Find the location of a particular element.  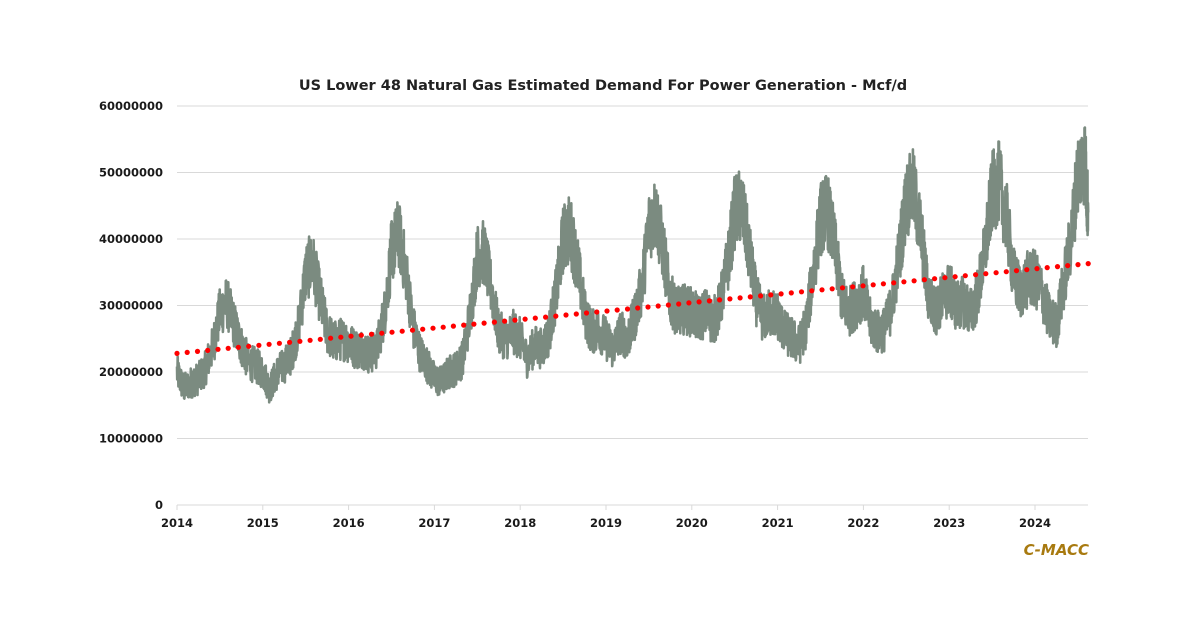

x-tick-label: 2018 is located at coordinates (520, 523).